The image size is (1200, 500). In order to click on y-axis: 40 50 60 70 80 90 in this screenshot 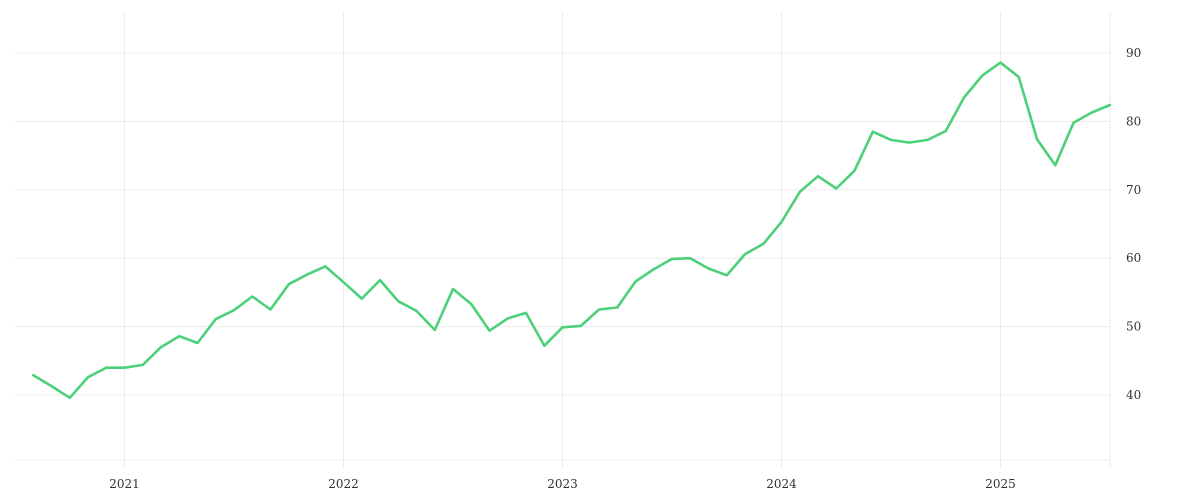, I will do `click(1133, 224)`.